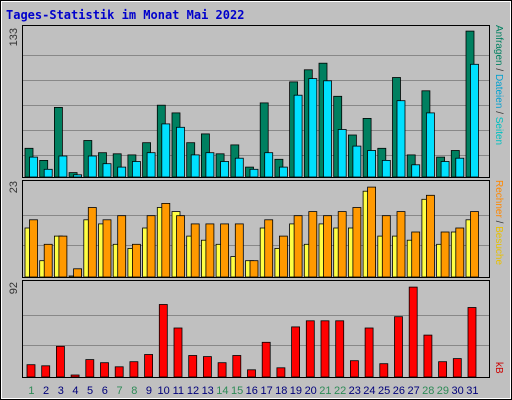  Describe the element at coordinates (75, 391) in the screenshot. I see `day-label-4: 4` at that location.